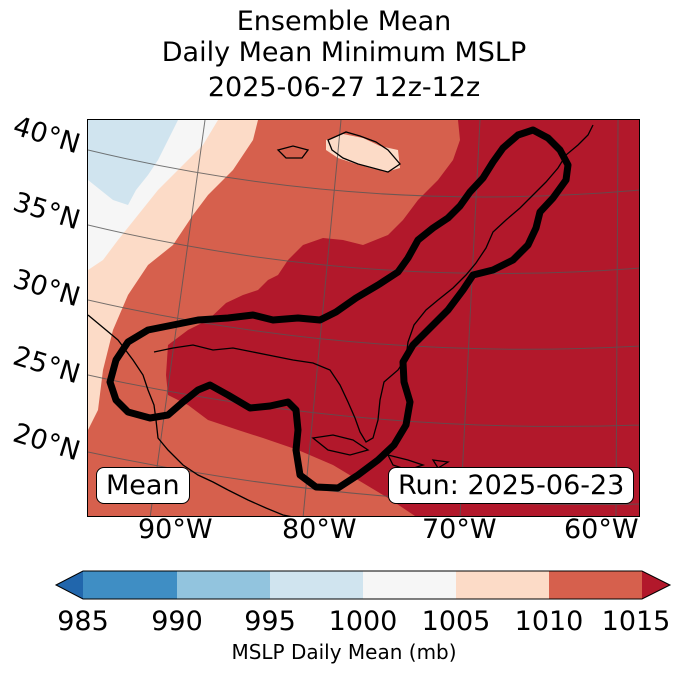  What do you see at coordinates (549, 621) in the screenshot?
I see `colorbar-tick-1010: 1010` at bounding box center [549, 621].